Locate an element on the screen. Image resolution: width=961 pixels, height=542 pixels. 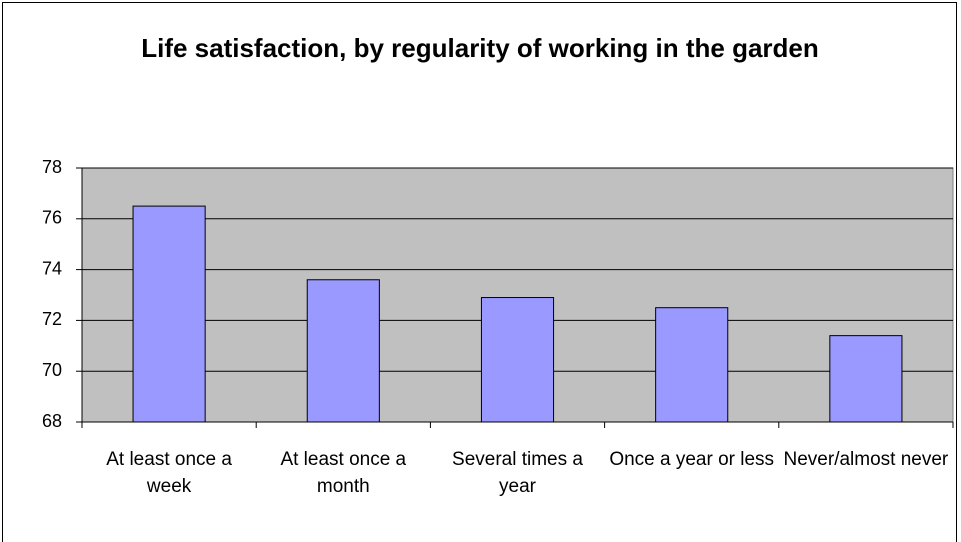
x-tick-label: At least once a month is located at coordinates (343, 473).